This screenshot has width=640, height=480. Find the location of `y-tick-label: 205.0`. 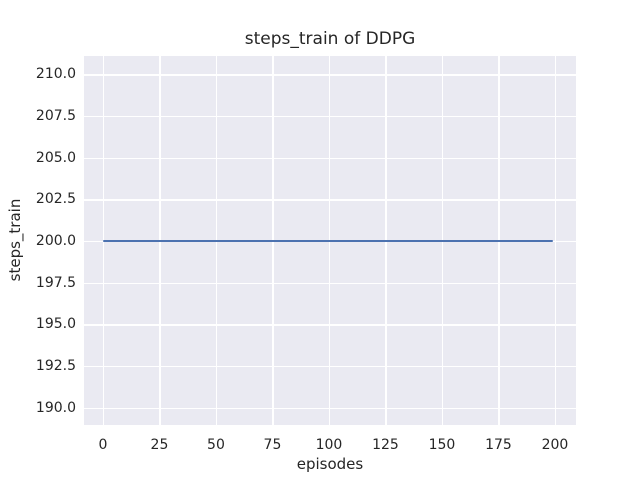

y-tick-label: 205.0 is located at coordinates (55, 157).